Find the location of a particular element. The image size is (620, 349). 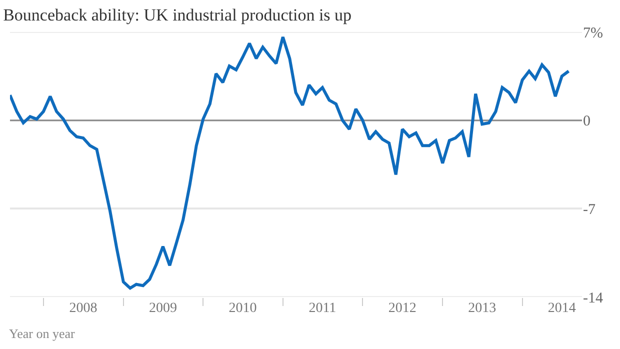

chart-title: Bounceback ability: UK industrial production is up is located at coordinates (177, 15).